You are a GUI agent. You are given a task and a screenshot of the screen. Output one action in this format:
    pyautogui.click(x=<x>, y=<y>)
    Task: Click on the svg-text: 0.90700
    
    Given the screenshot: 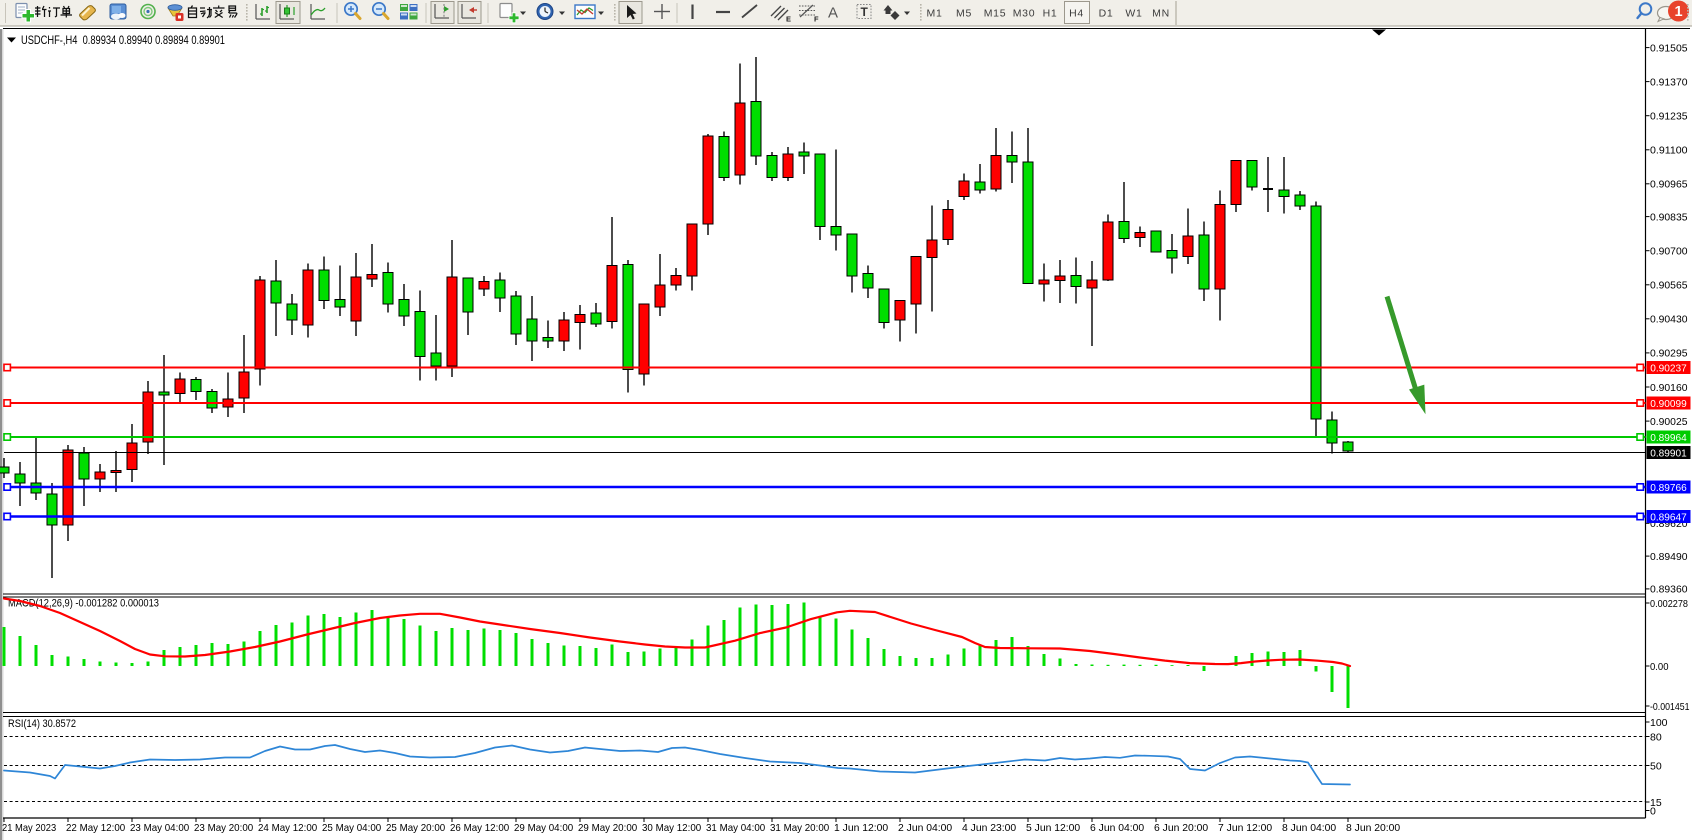 What is the action you would take?
    pyautogui.click(x=1669, y=252)
    